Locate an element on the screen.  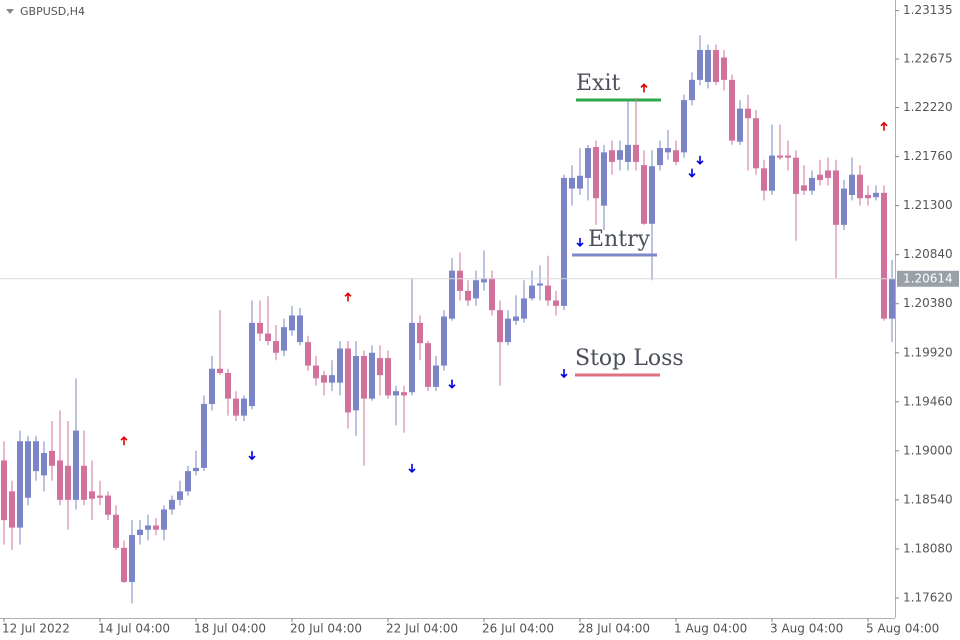
sell-arrow is located at coordinates (644, 88).